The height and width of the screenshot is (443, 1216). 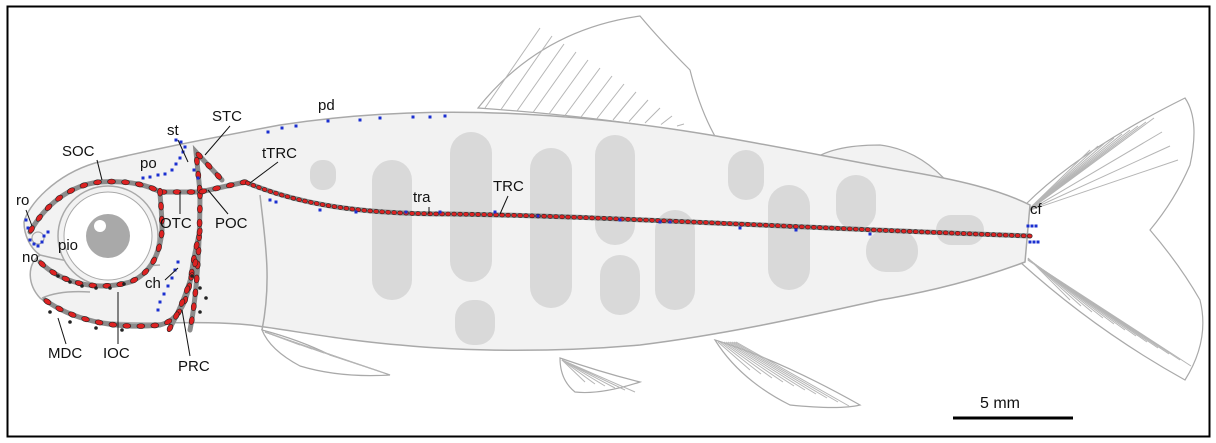 I want to click on label-ioc: IOC, so click(x=116, y=353).